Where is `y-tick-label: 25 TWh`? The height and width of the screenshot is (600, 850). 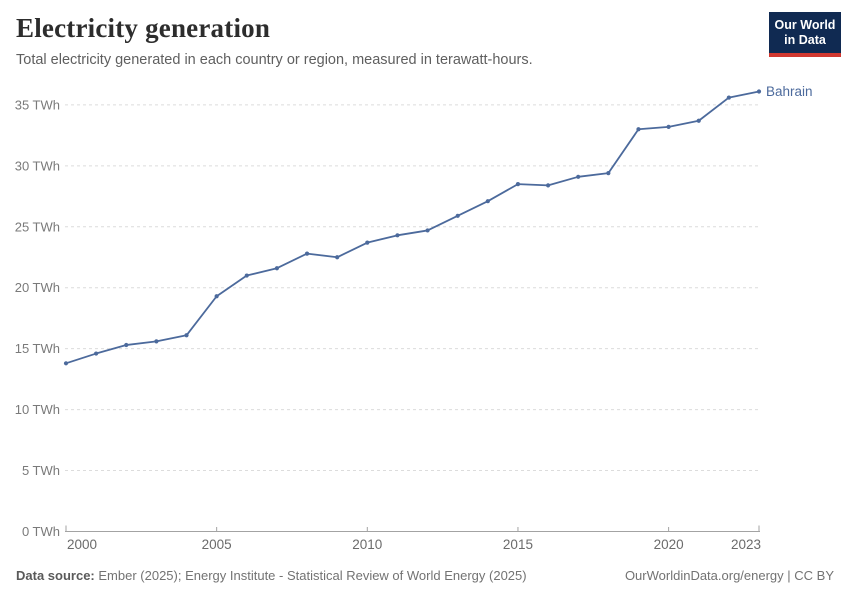 y-tick-label: 25 TWh is located at coordinates (37, 226).